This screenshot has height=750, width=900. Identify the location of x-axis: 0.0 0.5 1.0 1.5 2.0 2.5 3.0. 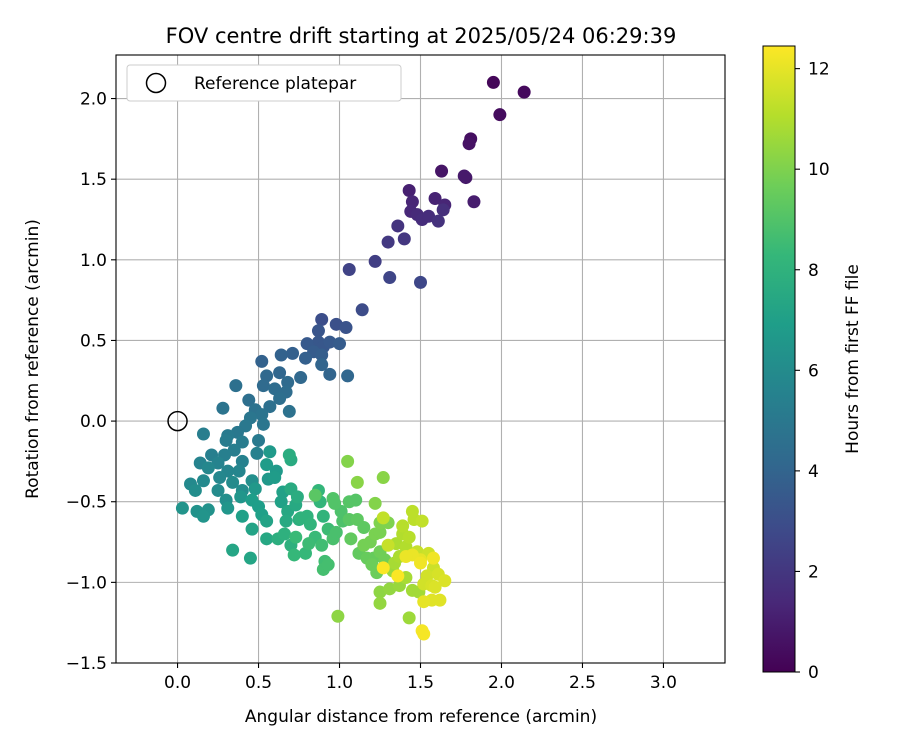
(420, 678).